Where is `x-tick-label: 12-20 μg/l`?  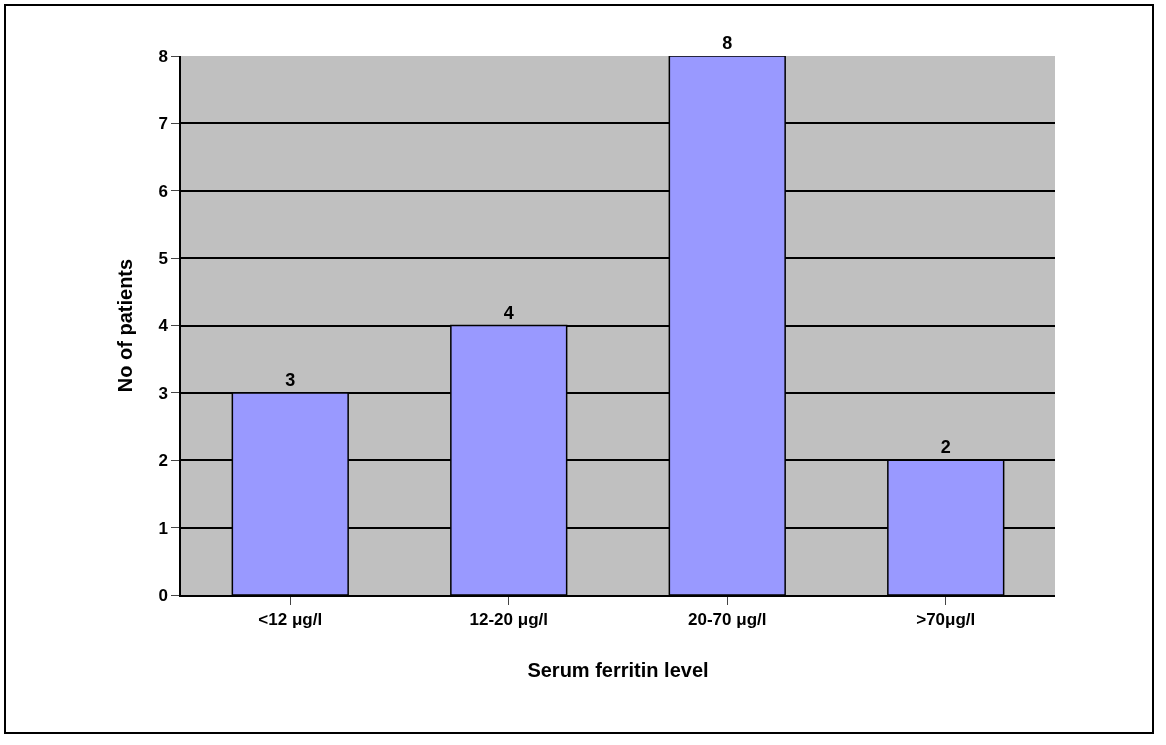
x-tick-label: 12-20 μg/l is located at coordinates (508, 620).